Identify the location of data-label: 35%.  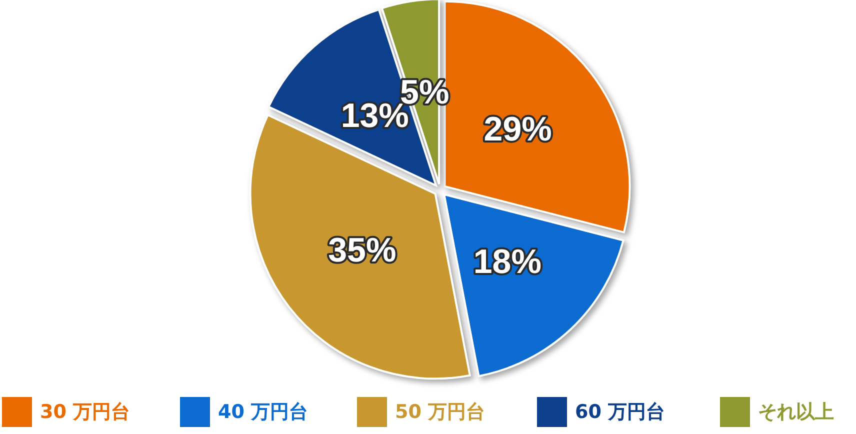
(362, 250).